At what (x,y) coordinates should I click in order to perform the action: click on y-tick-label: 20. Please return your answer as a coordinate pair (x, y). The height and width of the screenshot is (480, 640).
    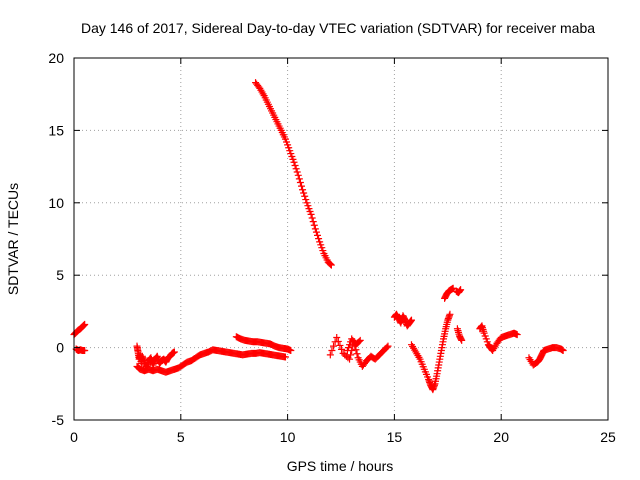
    Looking at the image, I should click on (56, 58).